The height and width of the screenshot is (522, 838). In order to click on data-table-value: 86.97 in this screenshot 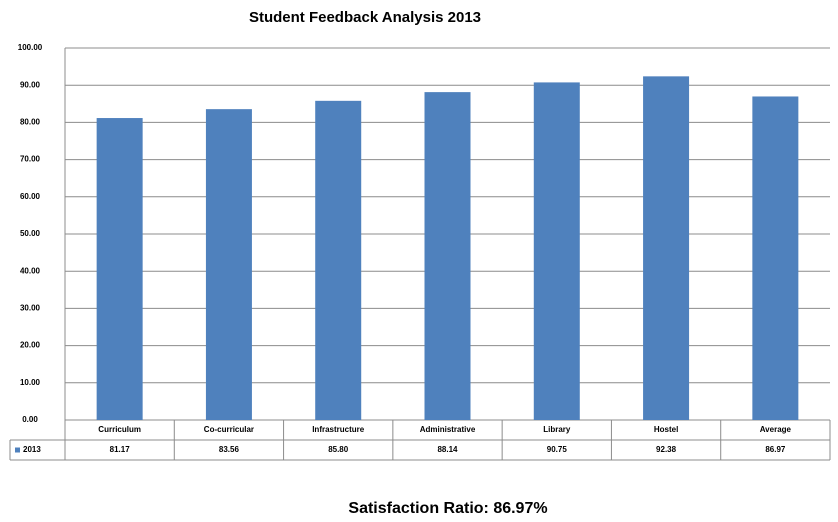, I will do `click(775, 449)`.